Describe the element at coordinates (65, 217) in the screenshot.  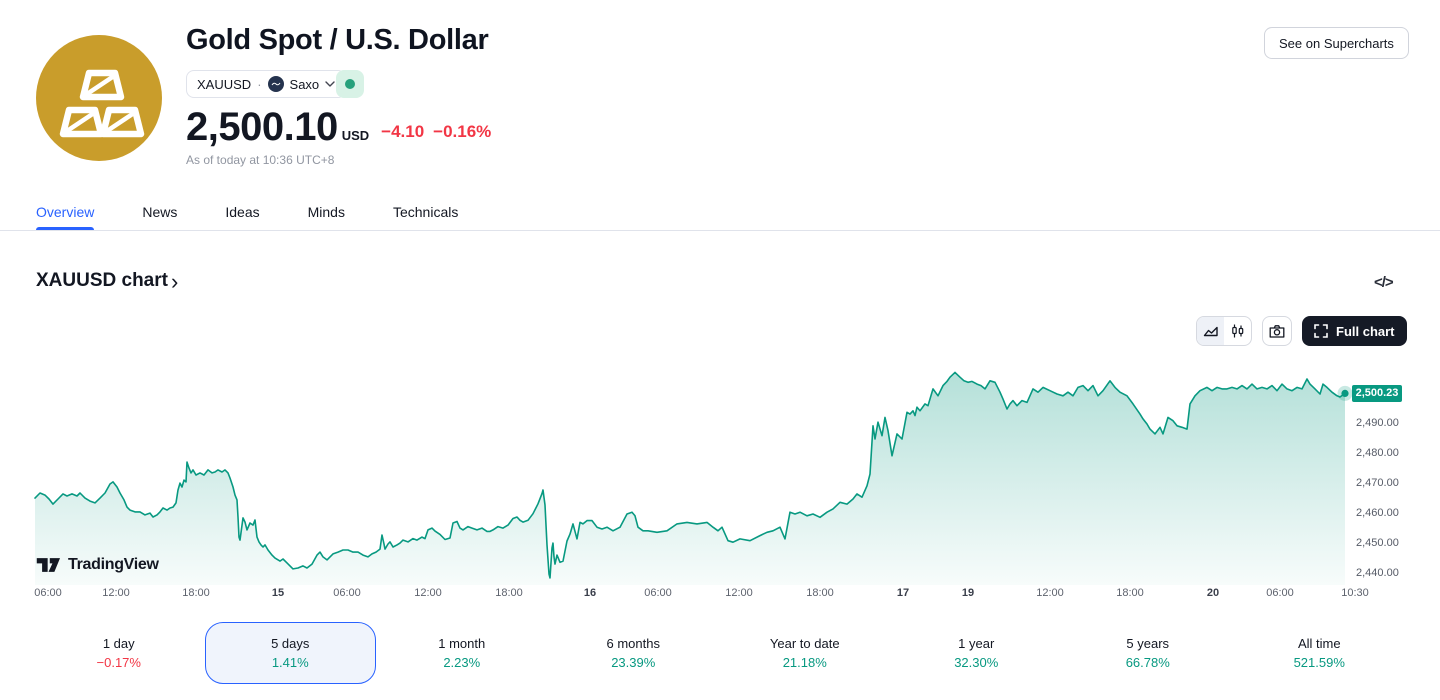
I see `tab-overview: Overview` at that location.